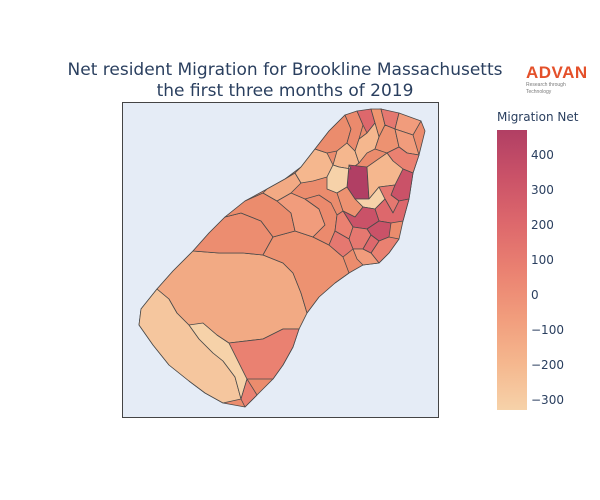 Image resolution: width=600 pixels, height=500 pixels. Describe the element at coordinates (542, 154) in the screenshot. I see `colorbar-tick-label: 400` at that location.